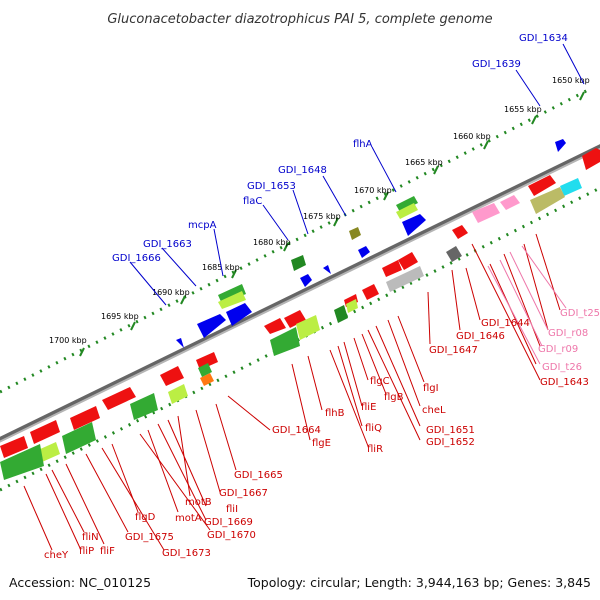  I want to click on gene-label: GDI_1644, so click(505, 323).